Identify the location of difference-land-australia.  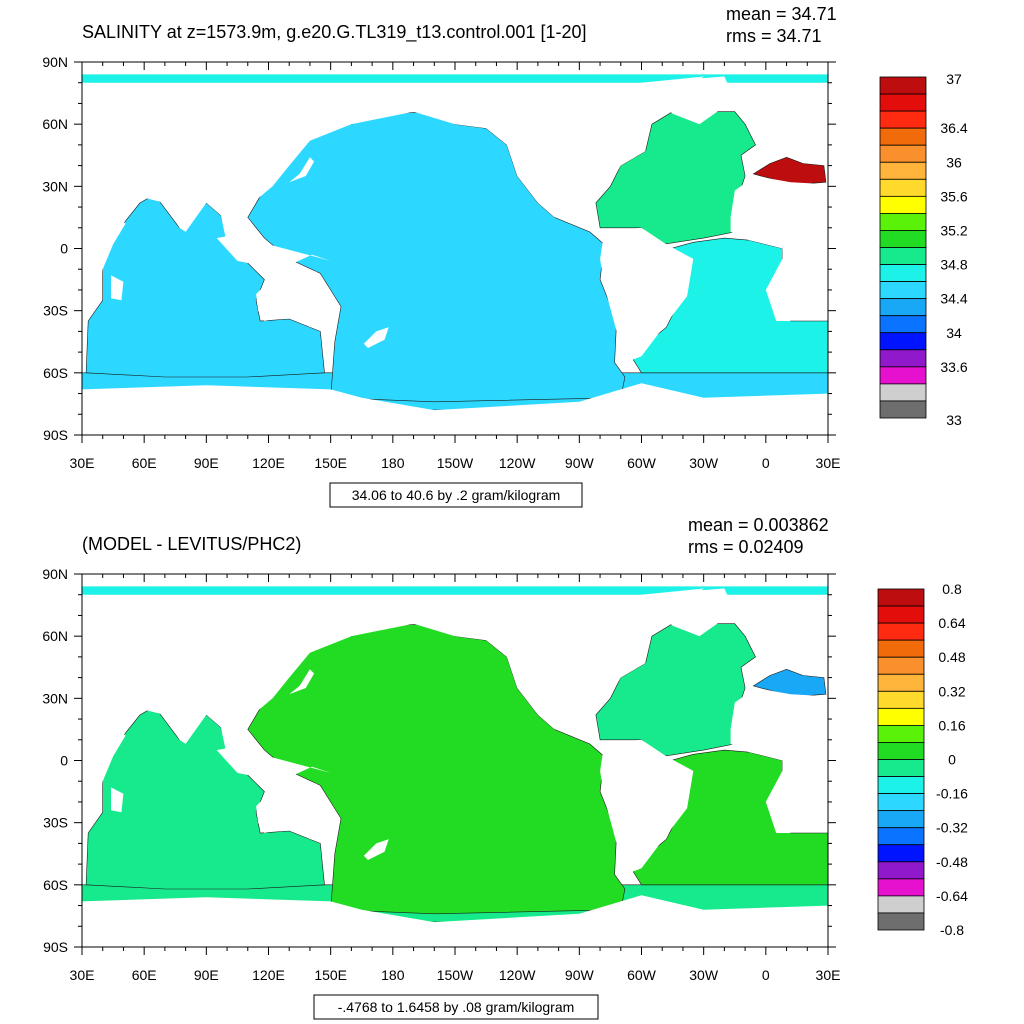
(296, 811).